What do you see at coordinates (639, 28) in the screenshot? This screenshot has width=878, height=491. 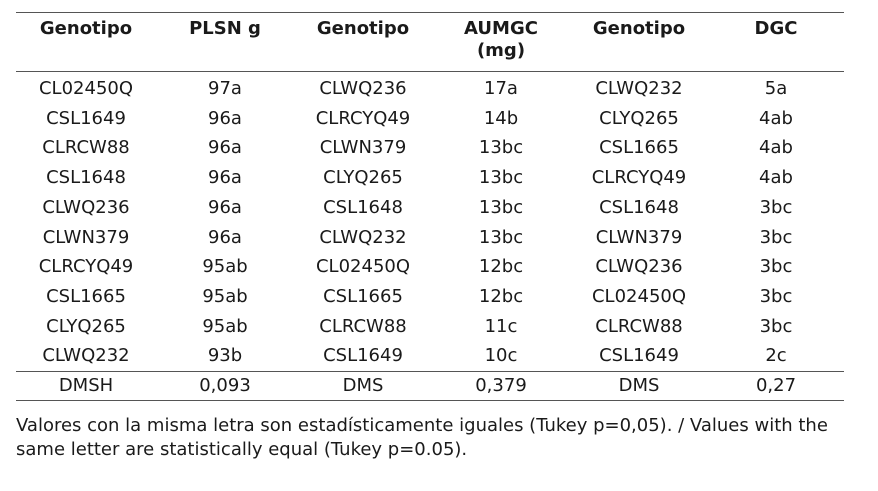 I see `header-genotipo-3: Genotipo` at bounding box center [639, 28].